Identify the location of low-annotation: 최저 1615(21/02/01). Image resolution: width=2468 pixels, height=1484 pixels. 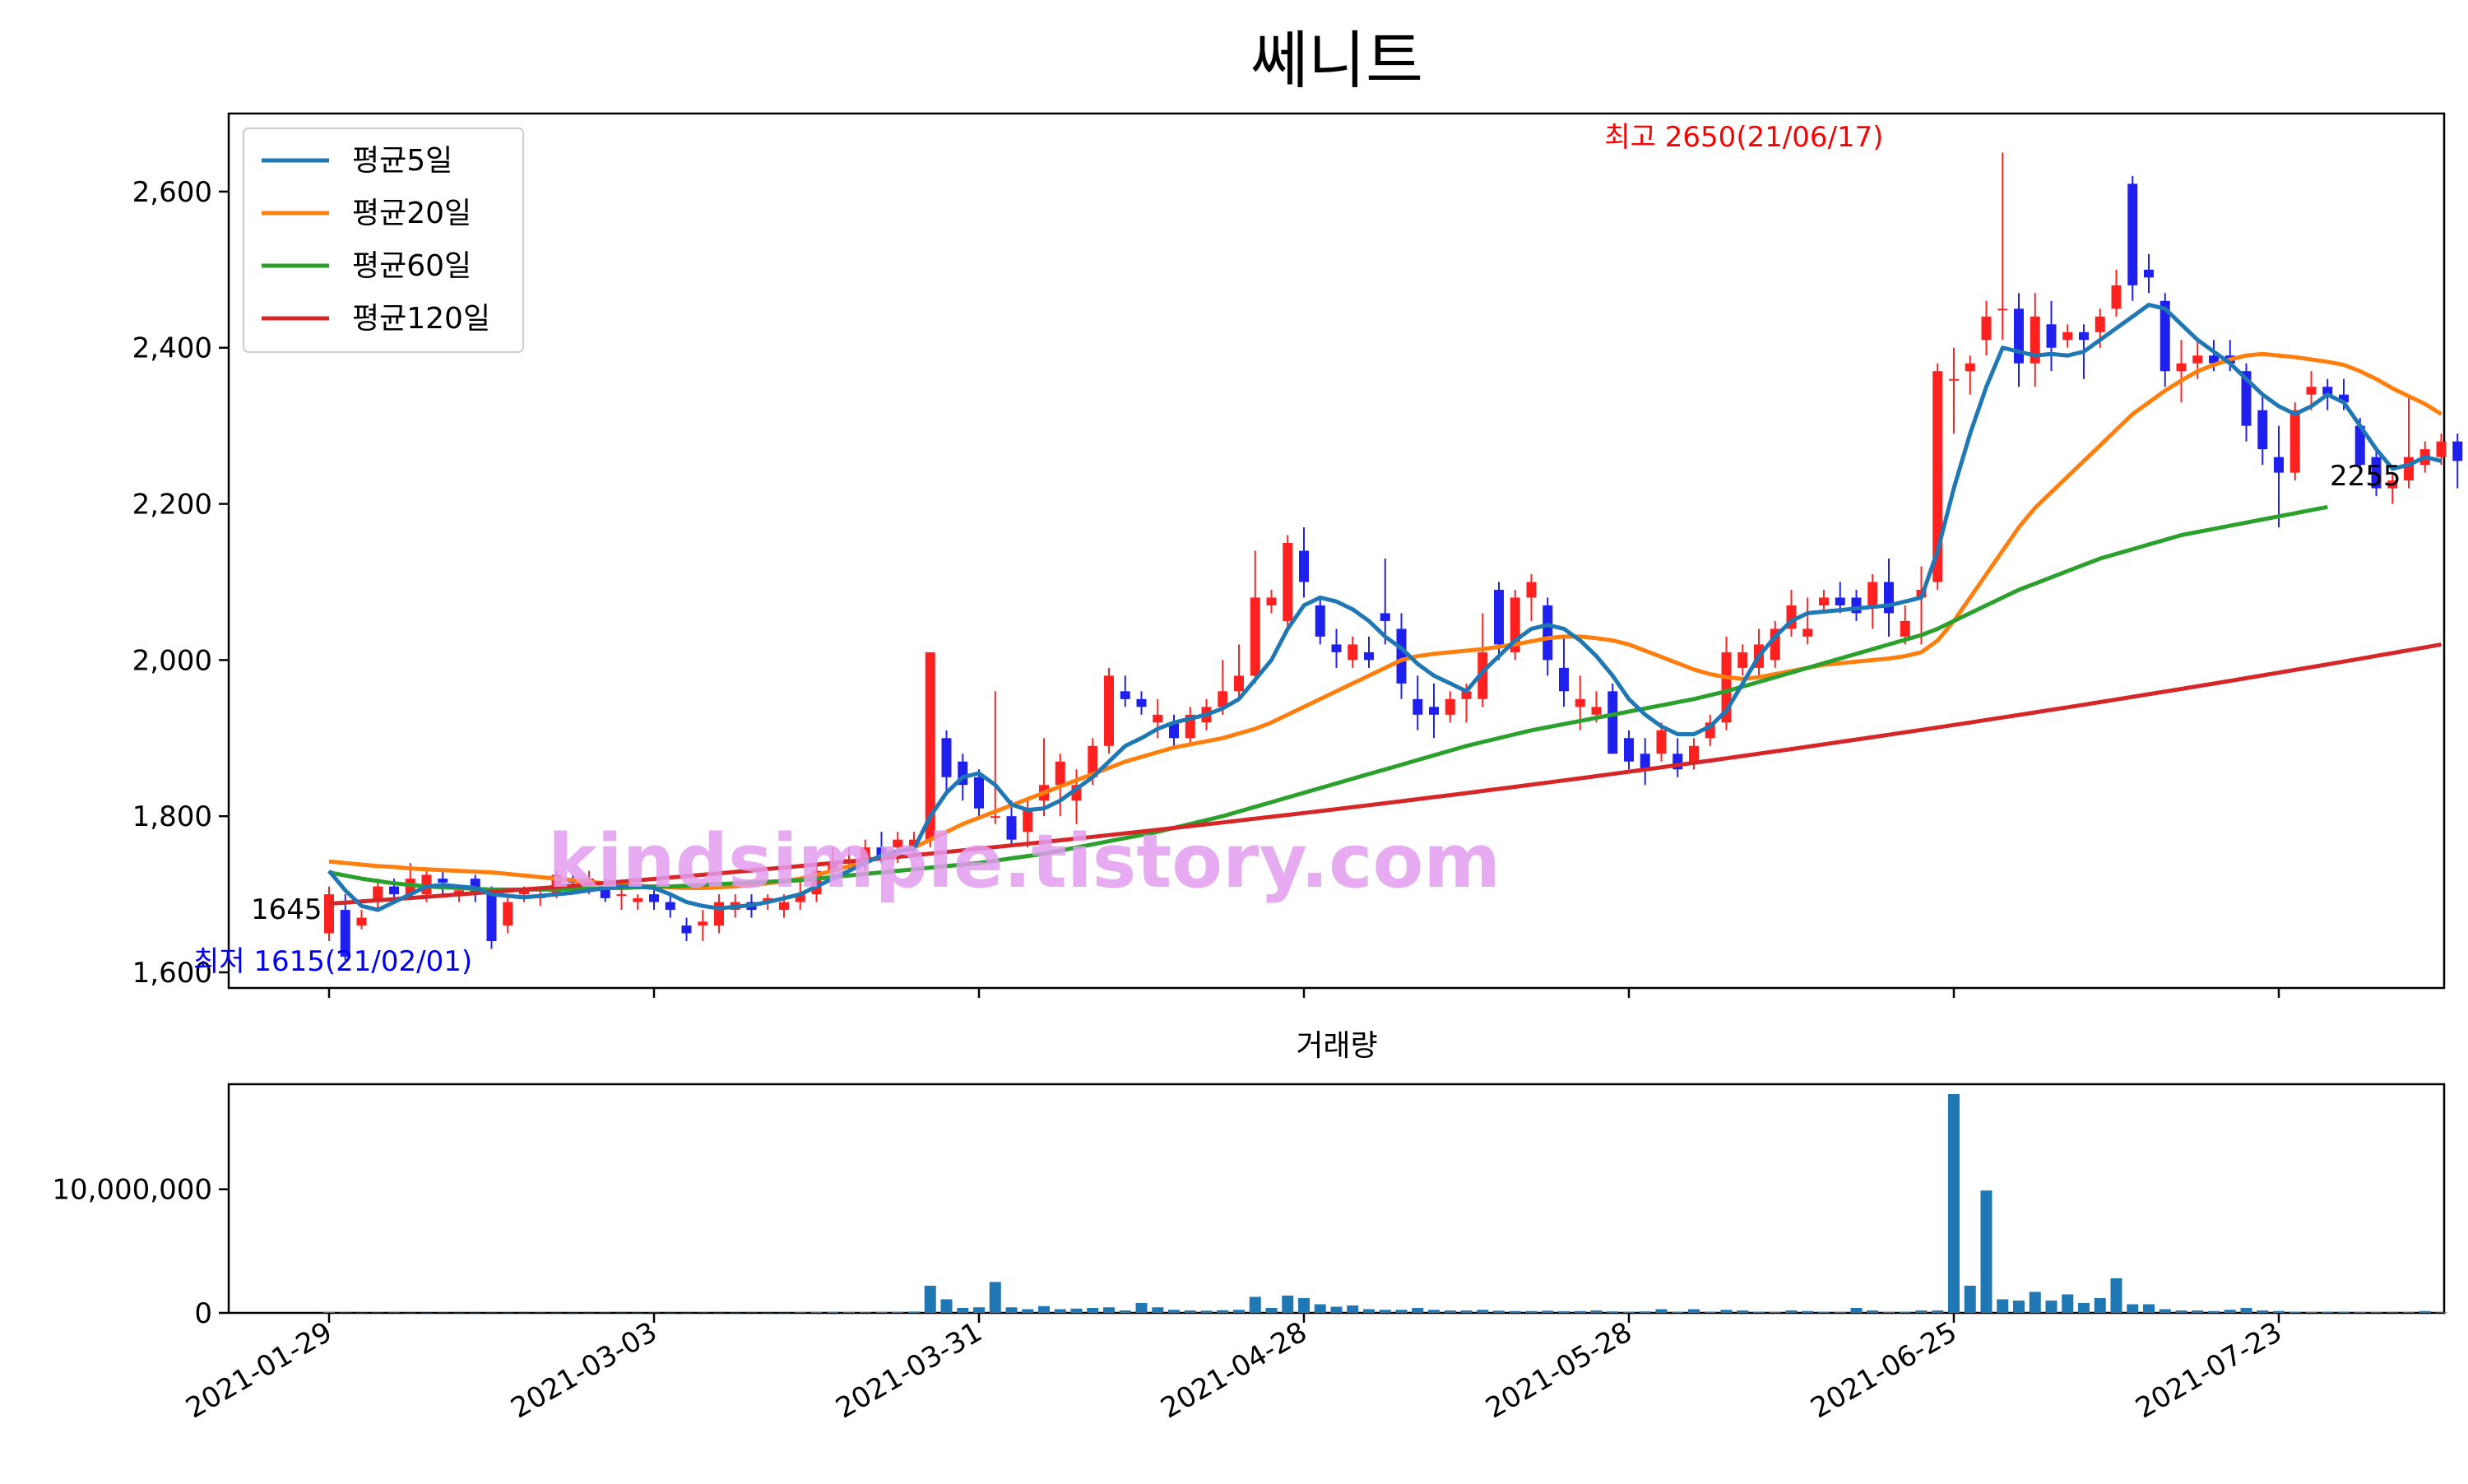
(332, 961).